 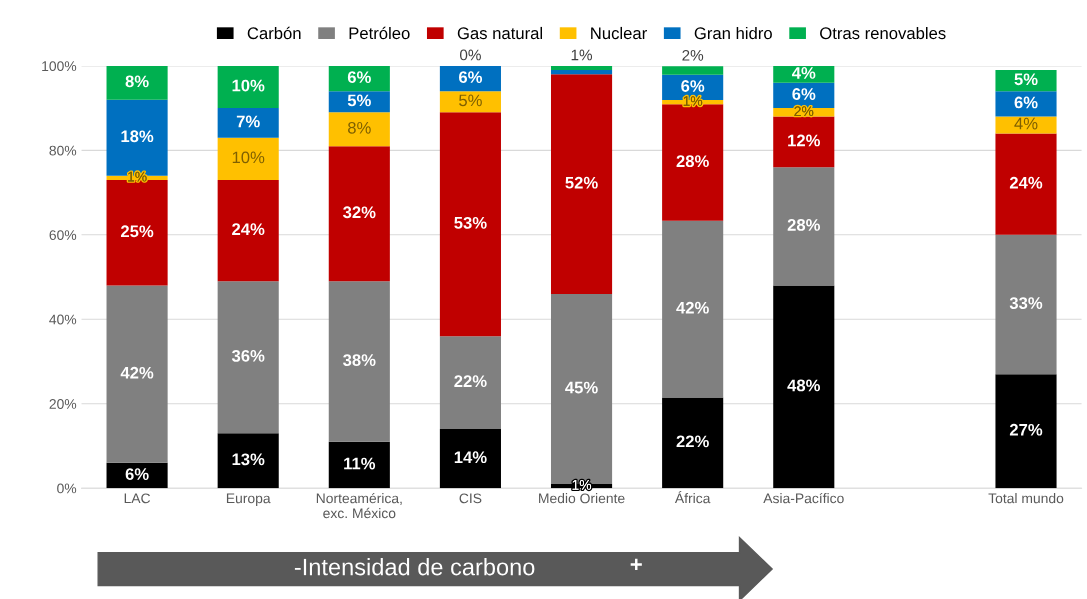 I want to click on data-label: 11%, so click(x=360, y=463).